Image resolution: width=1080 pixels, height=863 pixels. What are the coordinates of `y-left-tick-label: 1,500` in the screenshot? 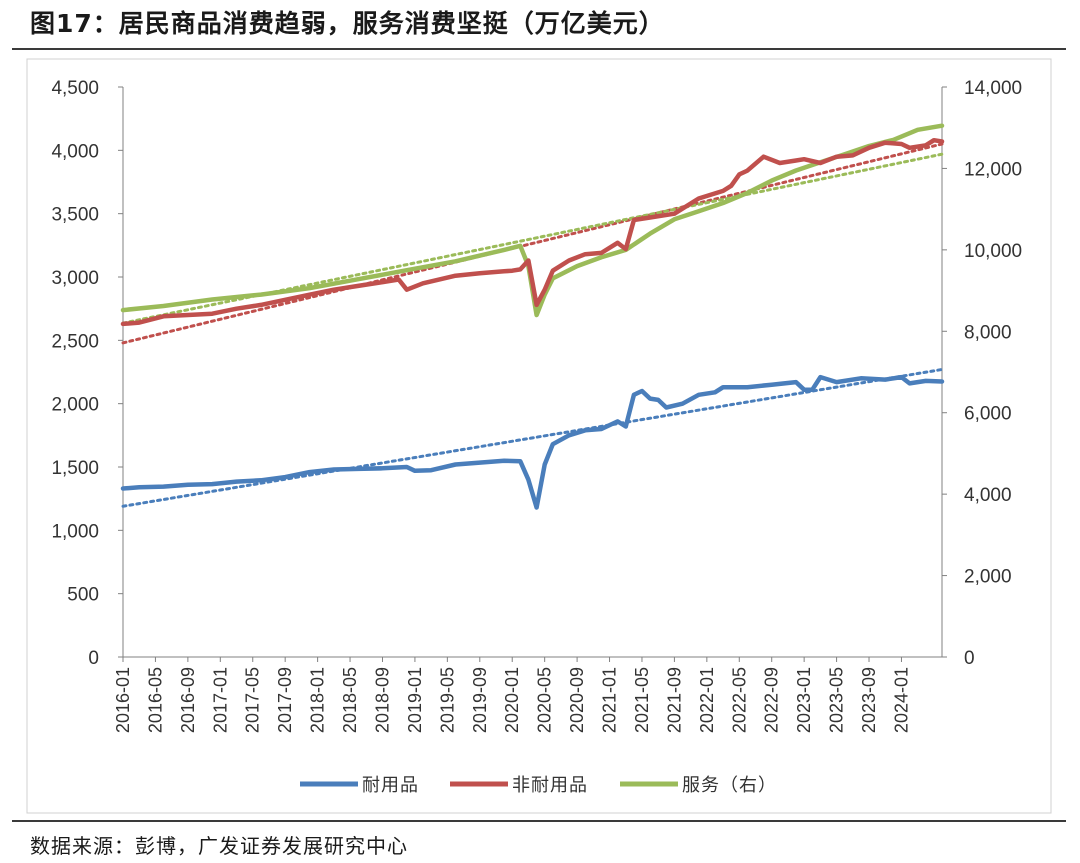 It's located at (75, 468).